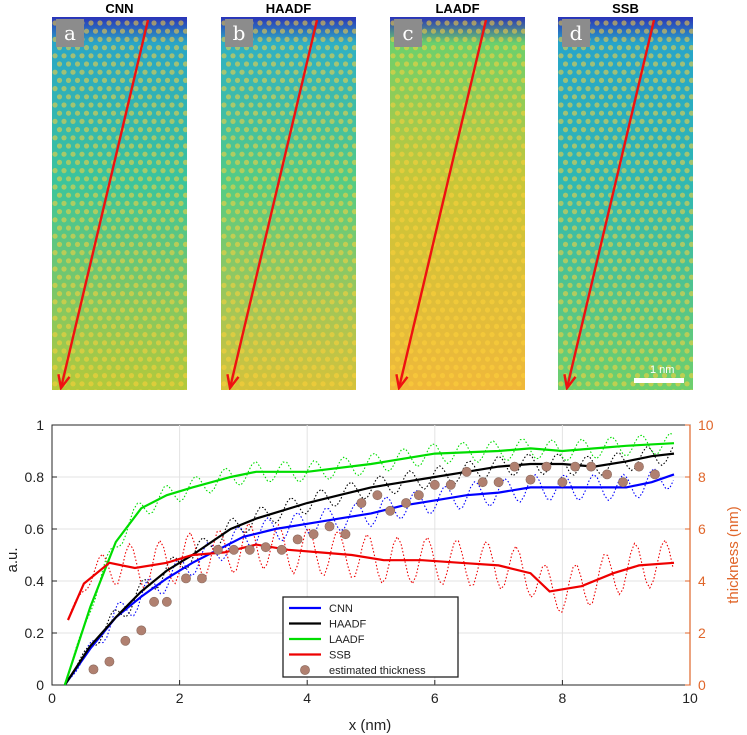 Image resolution: width=747 pixels, height=735 pixels. I want to click on panel-letter-b: b, so click(239, 33).